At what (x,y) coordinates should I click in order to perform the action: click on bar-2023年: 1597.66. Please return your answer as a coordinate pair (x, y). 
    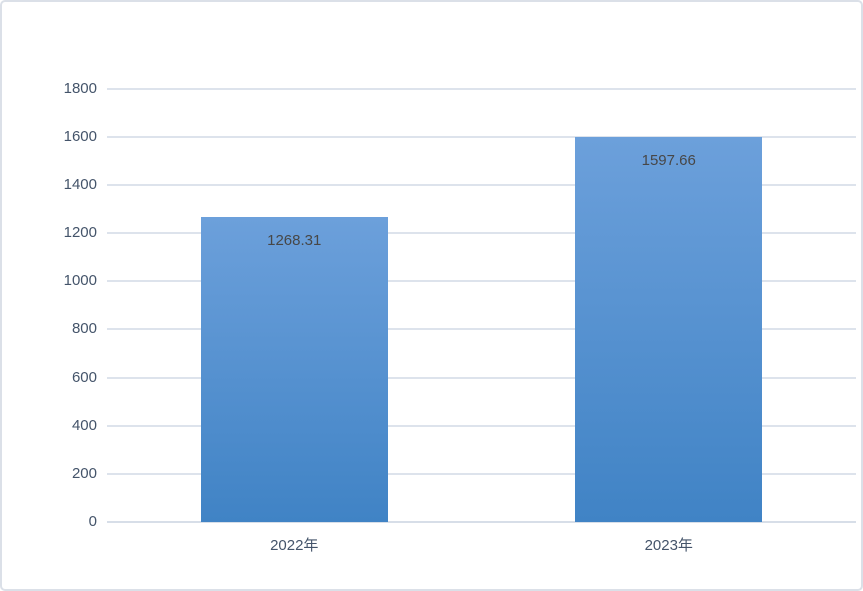
    Looking at the image, I should click on (669, 329).